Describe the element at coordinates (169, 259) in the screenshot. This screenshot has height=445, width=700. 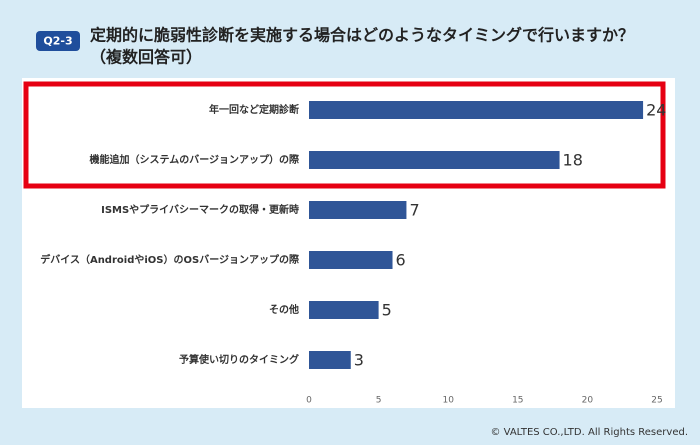
I see `y-tick-label: デバイス（AndroidやiOS）のOSバージョンアップの際` at that location.